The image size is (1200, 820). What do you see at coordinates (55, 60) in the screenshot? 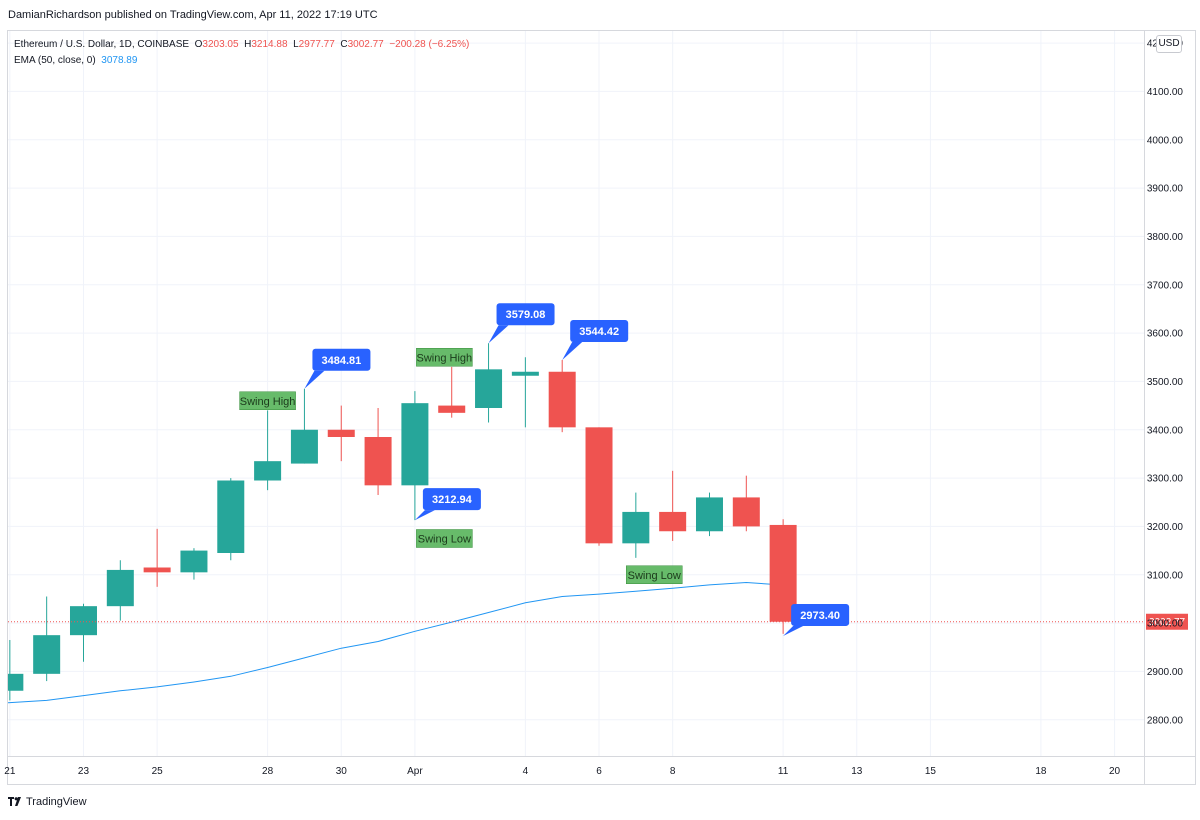
I see `legend-ema-label: EMA (50, close, 0)` at bounding box center [55, 60].